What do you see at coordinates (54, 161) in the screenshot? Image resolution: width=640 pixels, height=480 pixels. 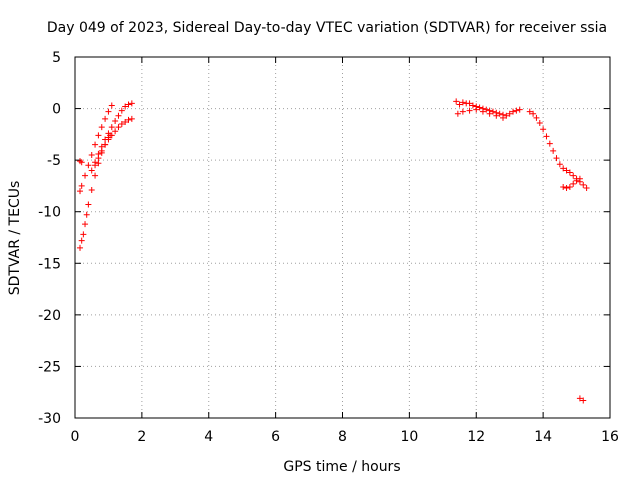 I see `y-tick-label: -5` at bounding box center [54, 161].